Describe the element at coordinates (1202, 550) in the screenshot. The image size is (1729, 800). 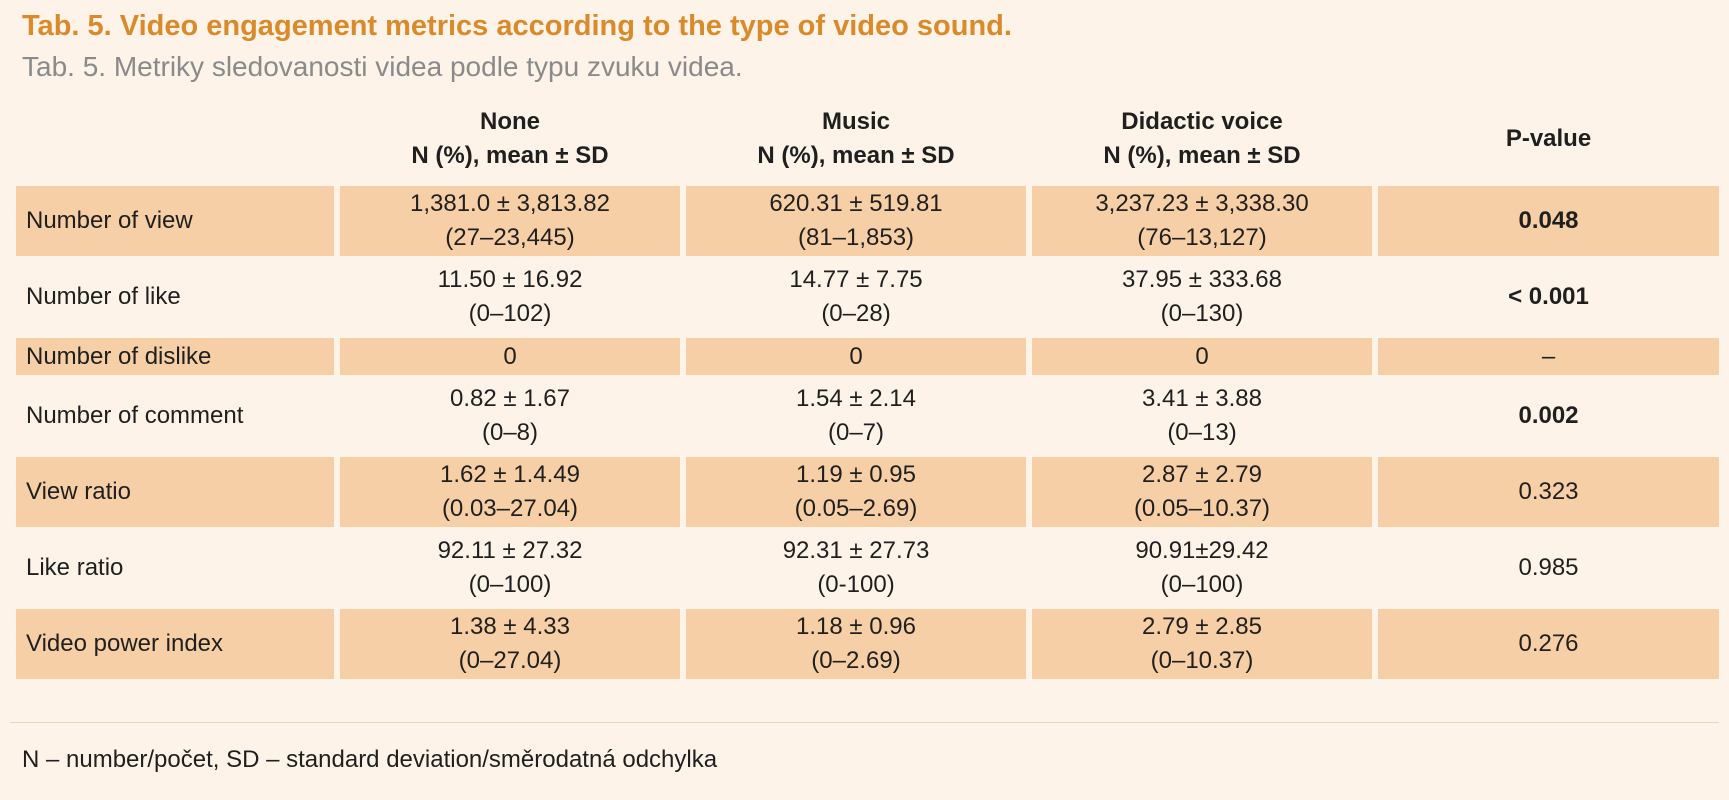
I see `cell-mean: 90.91±29.42` at that location.